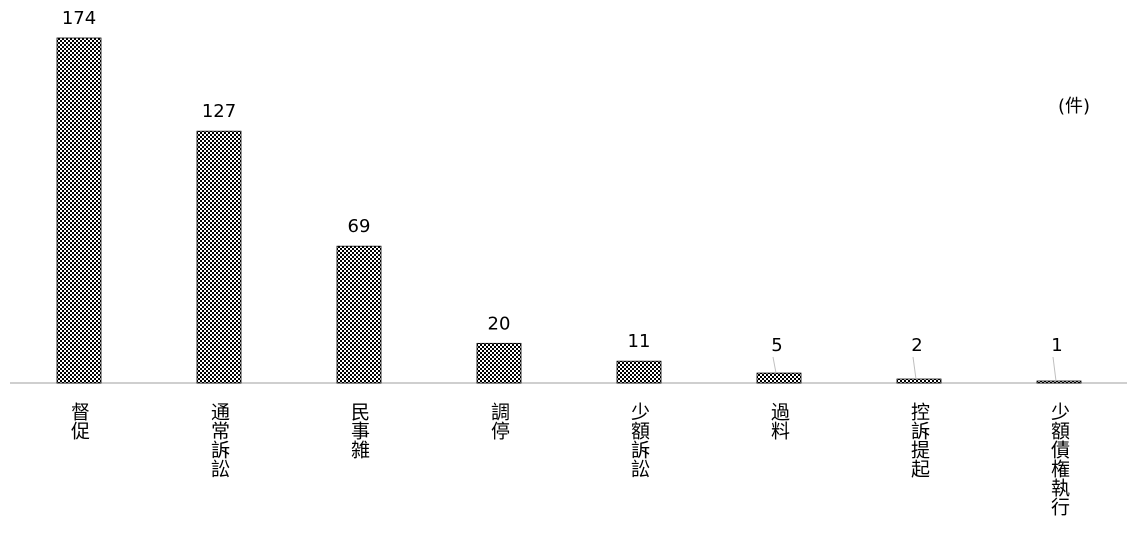  What do you see at coordinates (1056, 345) in the screenshot?
I see `data-label-7: 1` at bounding box center [1056, 345].